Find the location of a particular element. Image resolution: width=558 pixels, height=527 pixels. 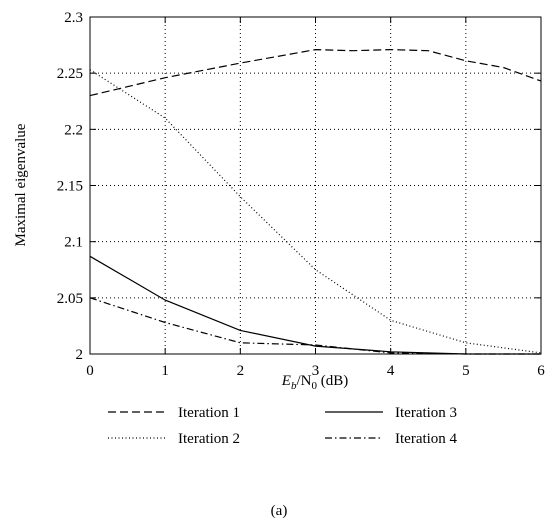

x-axis-label-mid: /N is located at coordinates (303, 381).